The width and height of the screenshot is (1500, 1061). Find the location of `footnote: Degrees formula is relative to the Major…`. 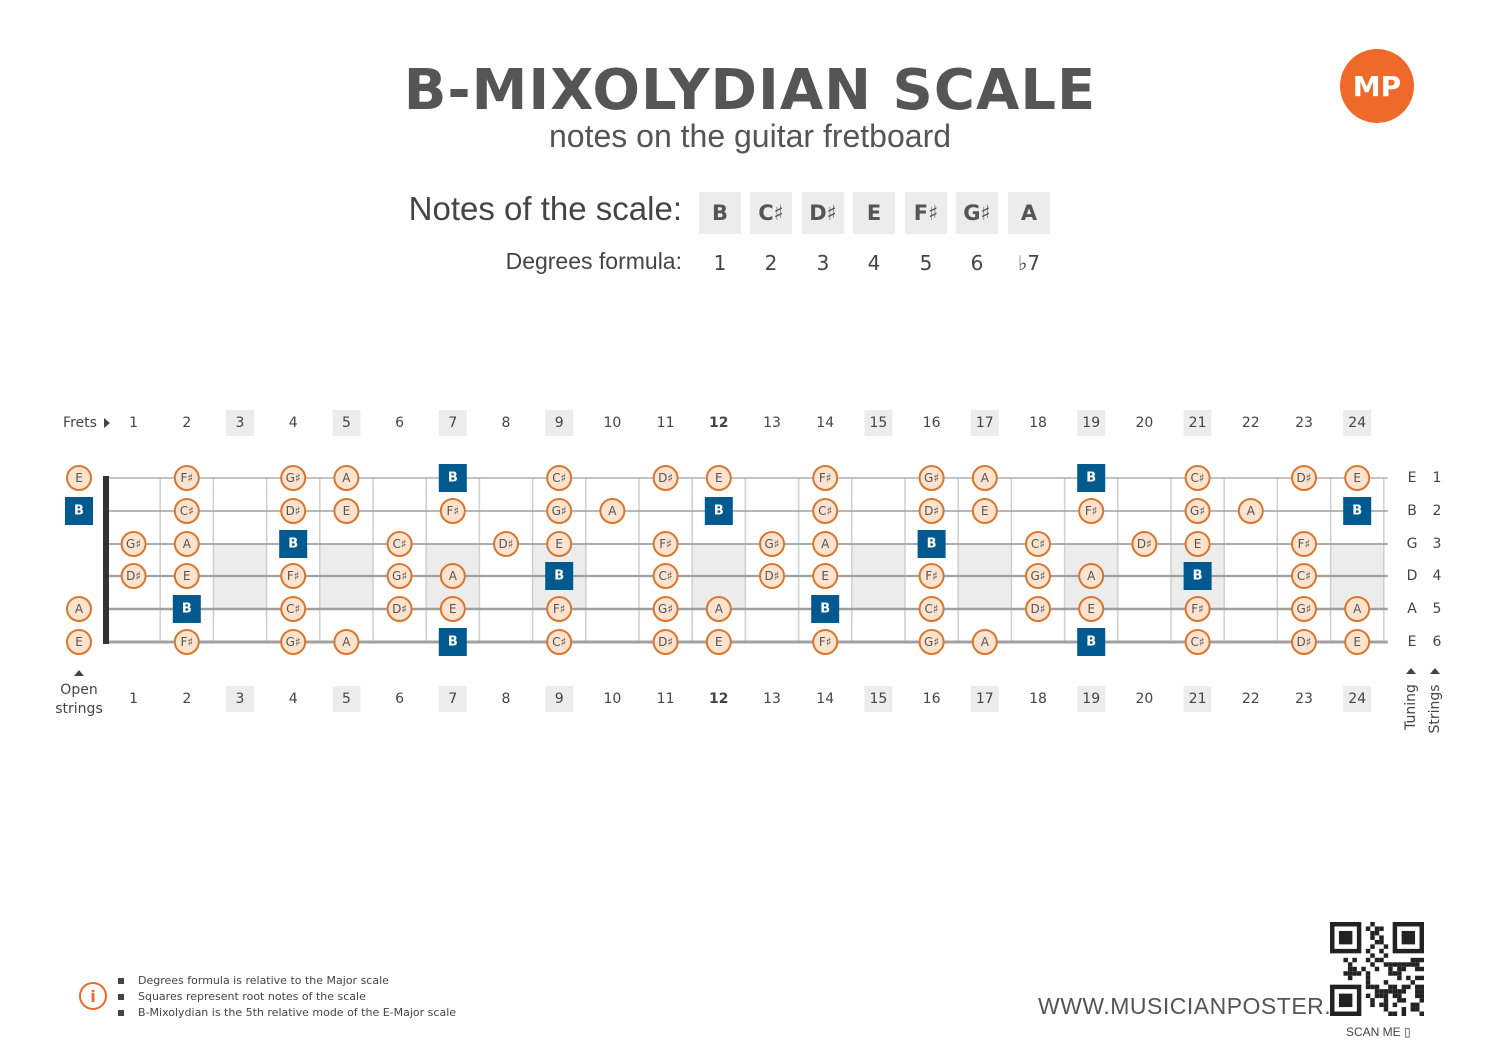

footnote: Degrees formula is relative to the Major… is located at coordinates (263, 980).